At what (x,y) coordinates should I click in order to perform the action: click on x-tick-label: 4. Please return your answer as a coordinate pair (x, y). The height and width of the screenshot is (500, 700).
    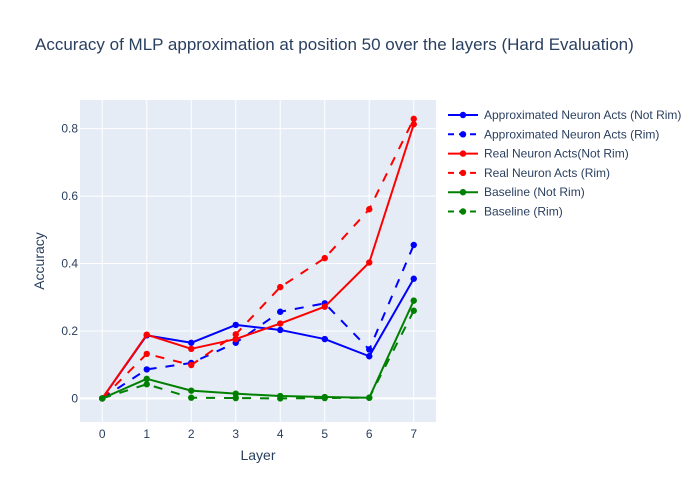
    Looking at the image, I should click on (280, 434).